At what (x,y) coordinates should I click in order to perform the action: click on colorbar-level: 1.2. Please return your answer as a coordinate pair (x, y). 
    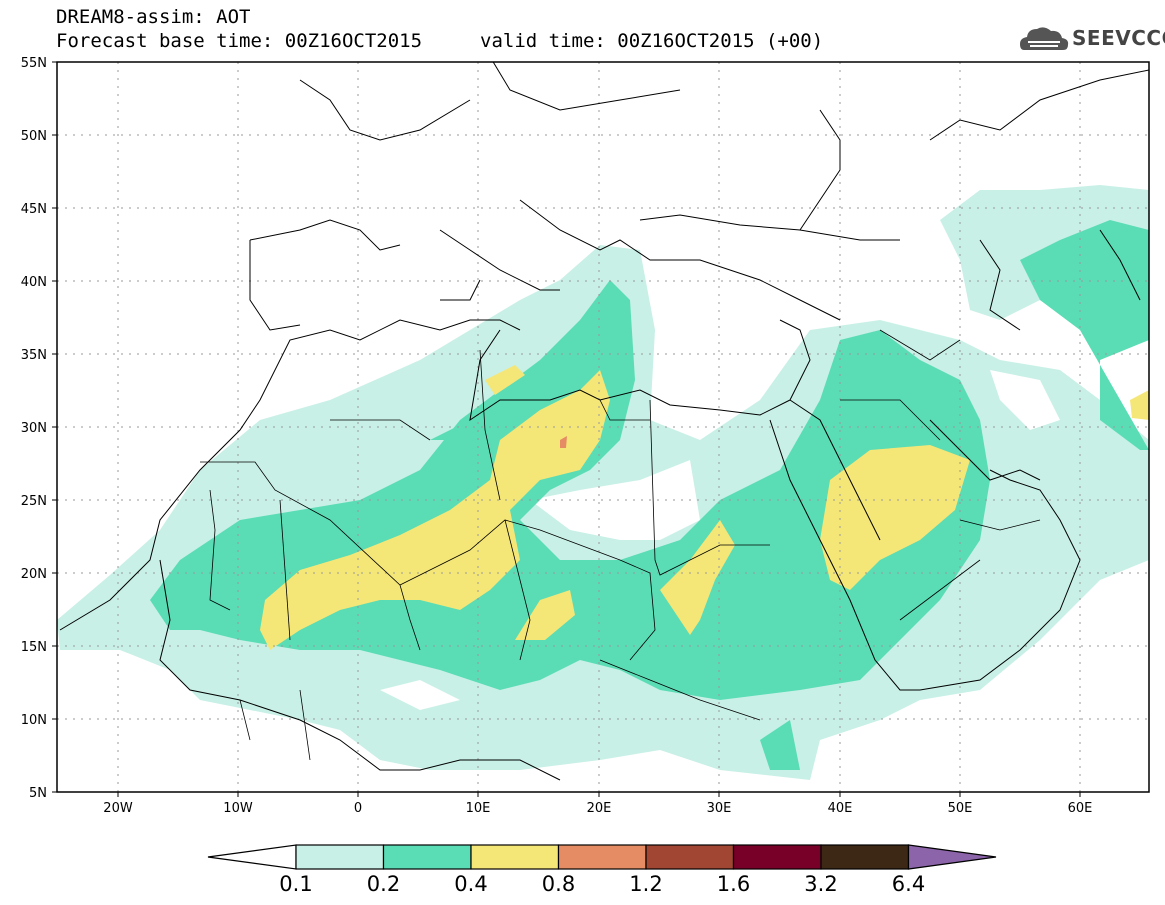
    Looking at the image, I should click on (646, 884).